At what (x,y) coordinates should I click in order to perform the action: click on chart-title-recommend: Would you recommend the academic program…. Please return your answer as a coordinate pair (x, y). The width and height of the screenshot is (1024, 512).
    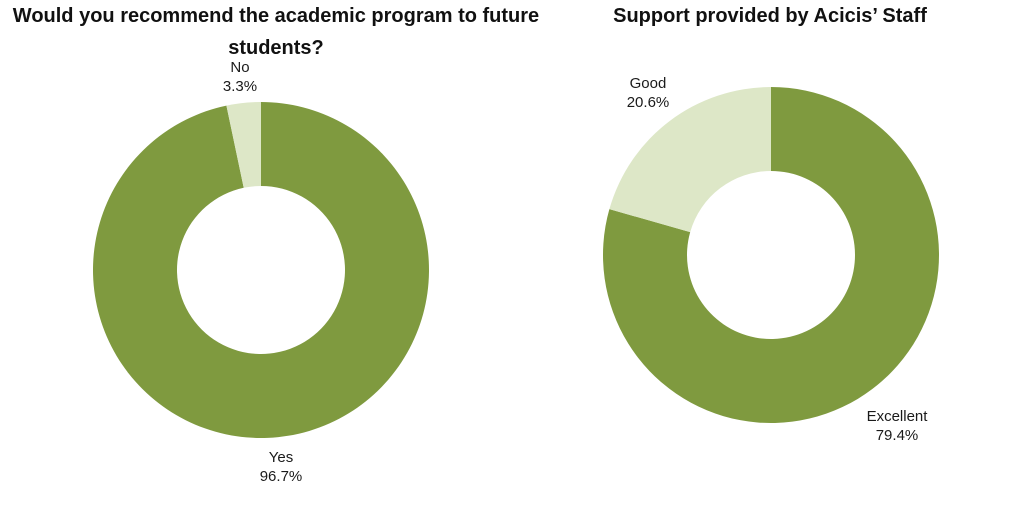
    Looking at the image, I should click on (276, 32).